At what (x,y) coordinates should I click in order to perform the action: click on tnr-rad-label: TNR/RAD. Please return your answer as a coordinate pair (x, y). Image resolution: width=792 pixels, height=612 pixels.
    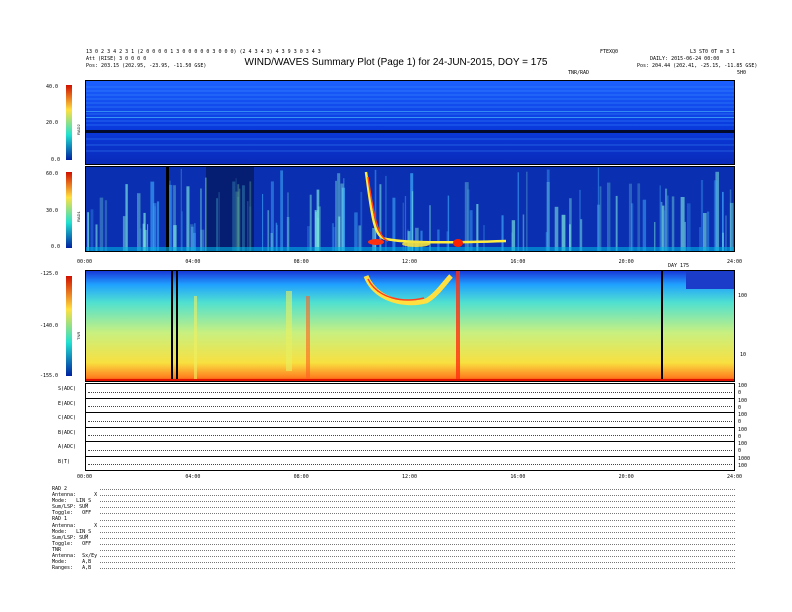
    Looking at the image, I should click on (579, 73).